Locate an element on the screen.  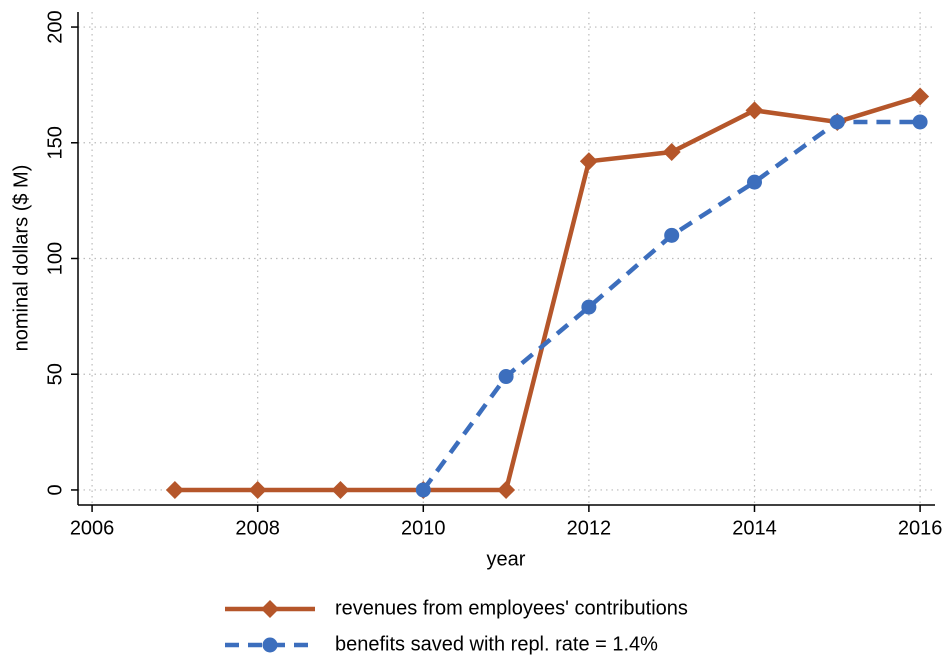
x-tick-label: 2012 is located at coordinates (589, 528).